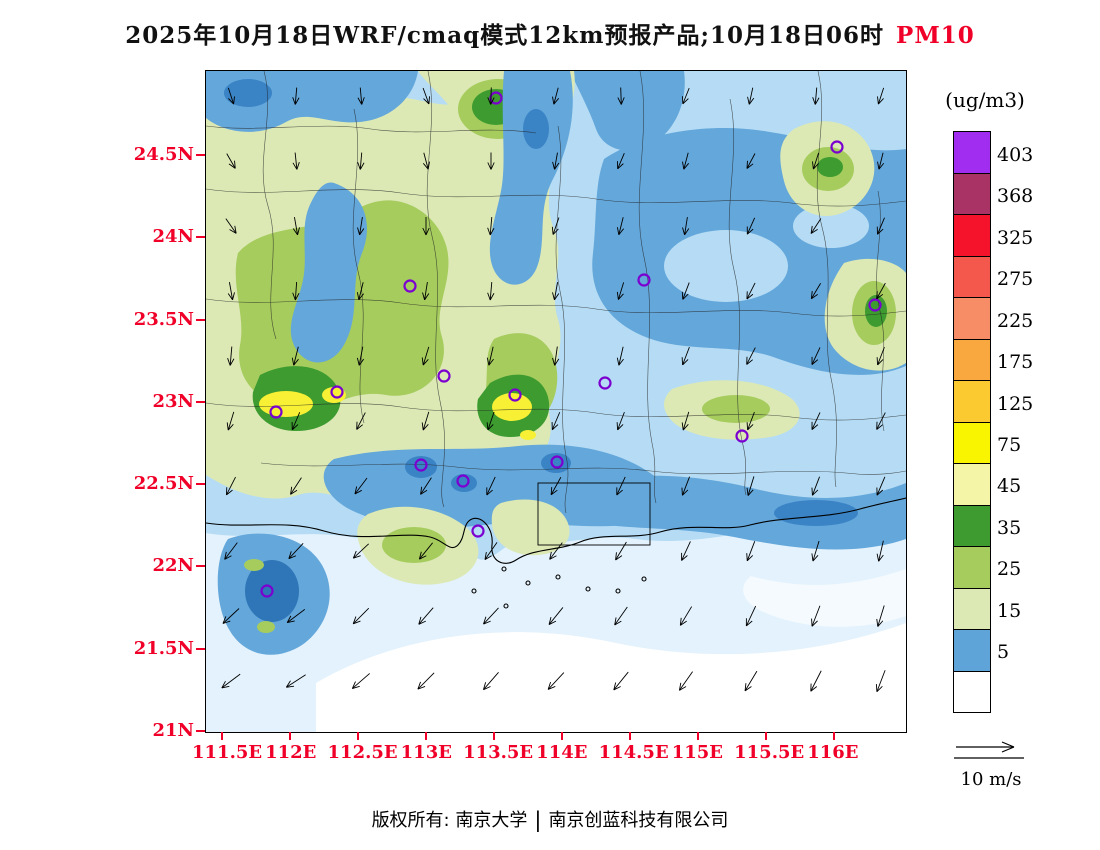  What do you see at coordinates (163, 484) in the screenshot?
I see `y-axis-label: 22.5N` at bounding box center [163, 484].